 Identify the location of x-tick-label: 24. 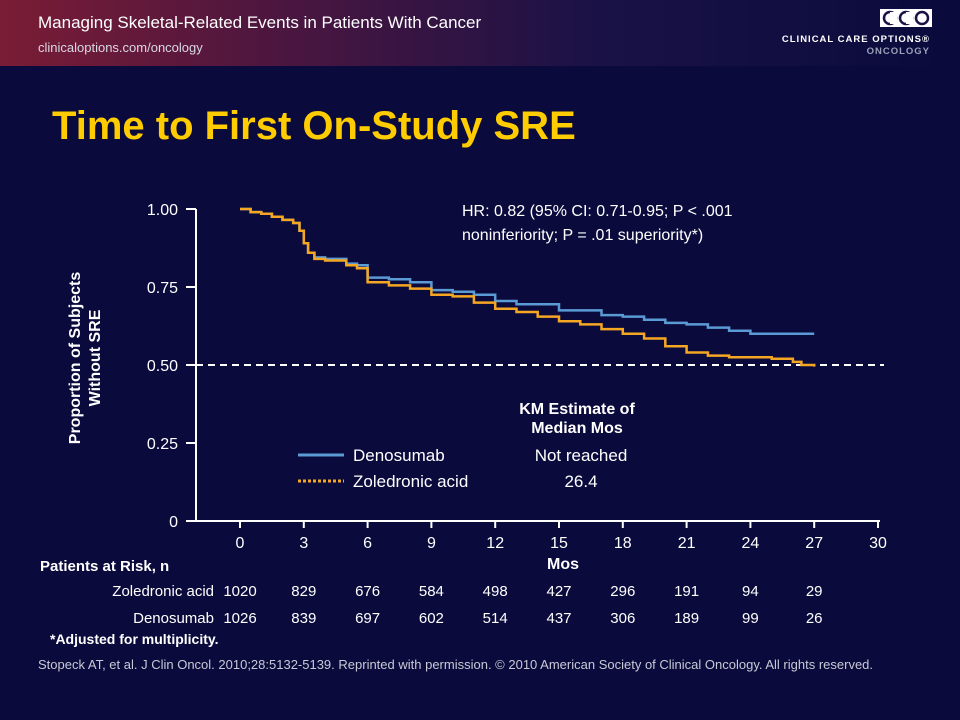
(751, 543).